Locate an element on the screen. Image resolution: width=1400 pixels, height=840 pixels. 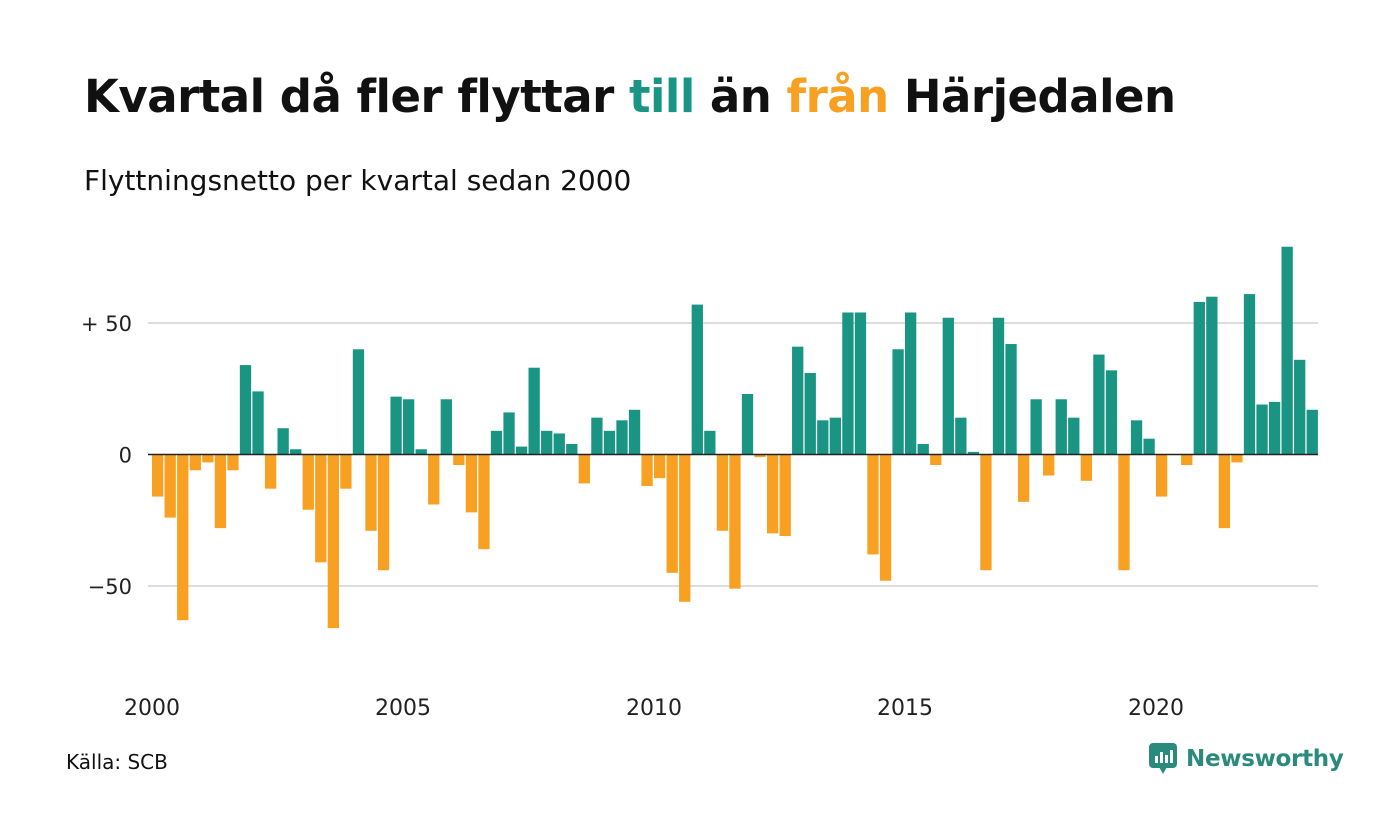
title-part-5: Härjedalen is located at coordinates (1032, 96).